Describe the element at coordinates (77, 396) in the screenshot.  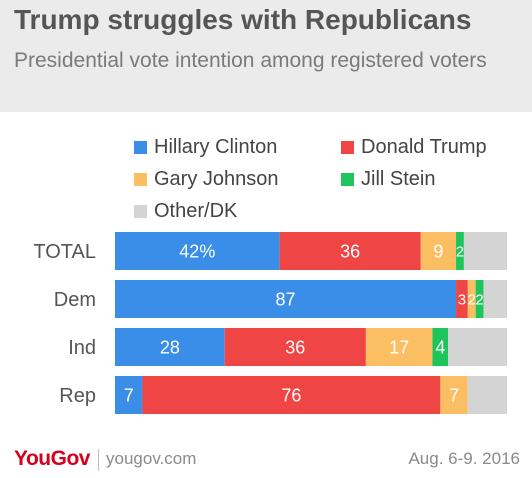
I see `category-label-rep: Rep` at that location.